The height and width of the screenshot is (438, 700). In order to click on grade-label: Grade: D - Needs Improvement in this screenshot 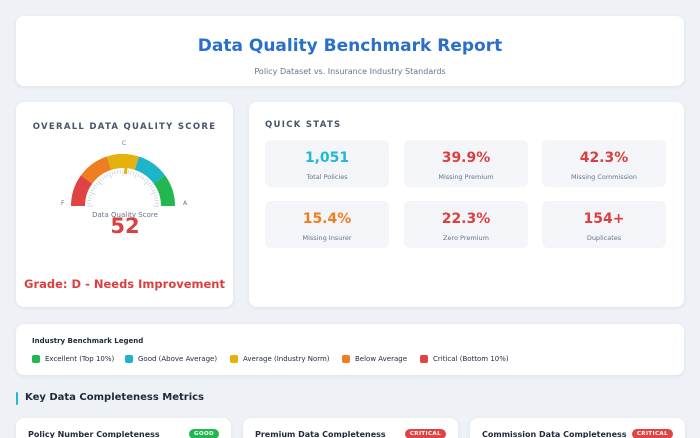, I will do `click(124, 284)`.